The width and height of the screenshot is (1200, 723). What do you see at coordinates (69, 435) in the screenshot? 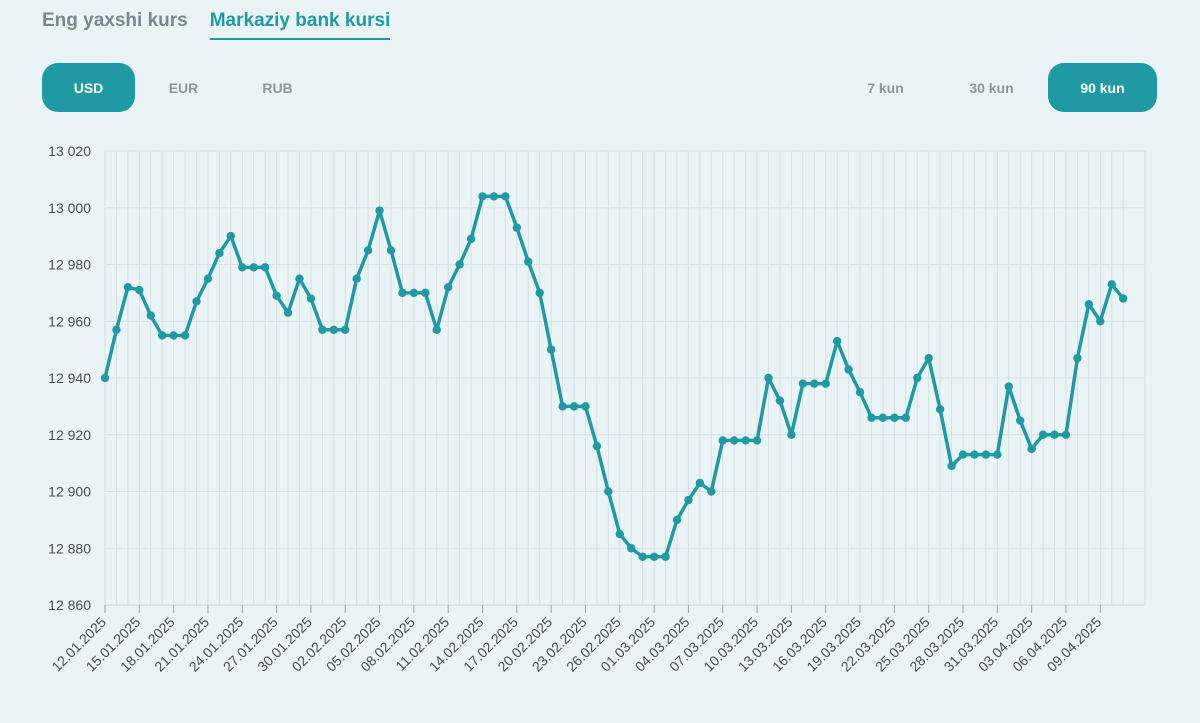
I see `y-tick-label: 12 920` at bounding box center [69, 435].